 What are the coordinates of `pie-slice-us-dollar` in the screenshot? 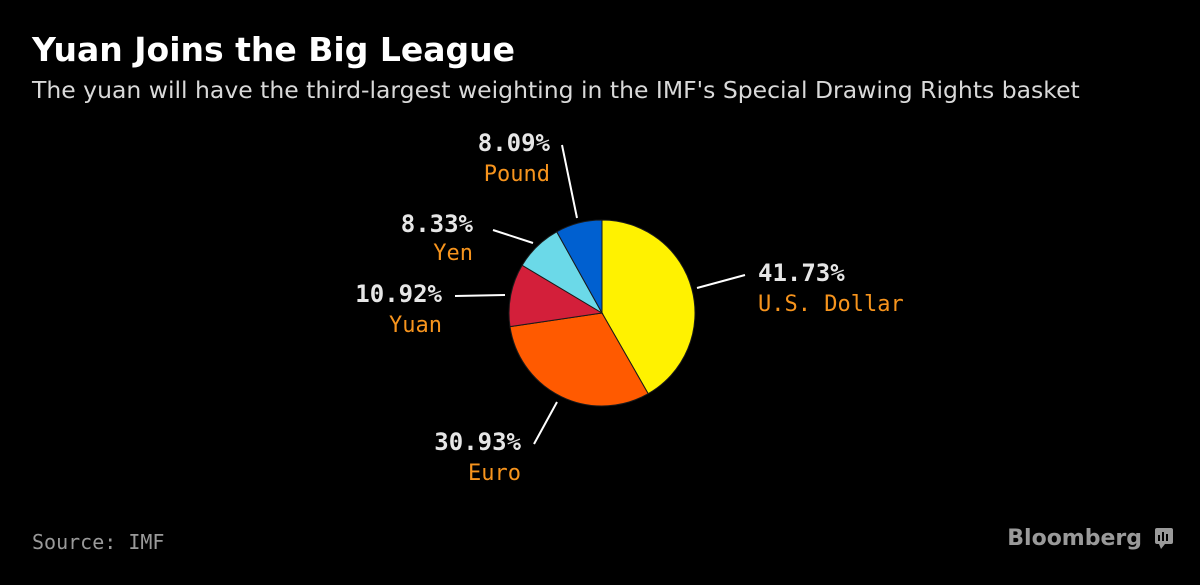 It's located at (648, 307).